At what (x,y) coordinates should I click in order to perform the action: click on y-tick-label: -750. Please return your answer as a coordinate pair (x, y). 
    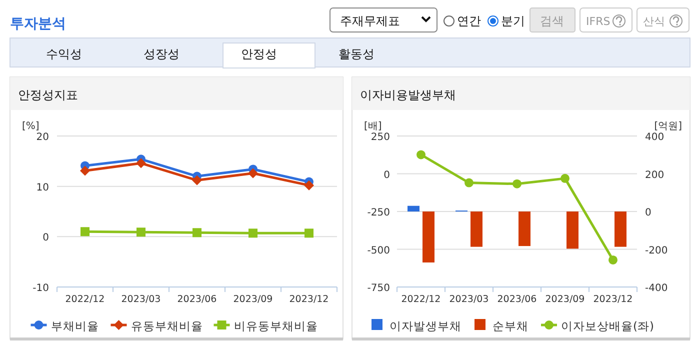
    Looking at the image, I should click on (378, 288).